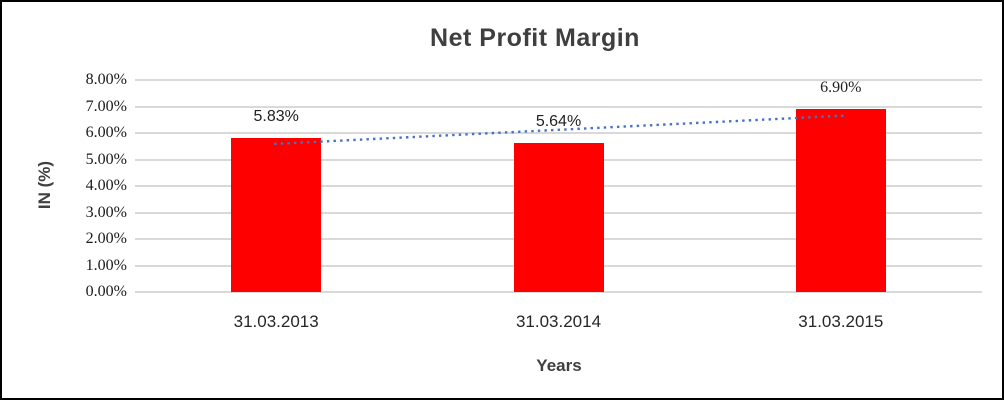  I want to click on bar-value-label: 5.83%, so click(276, 116).